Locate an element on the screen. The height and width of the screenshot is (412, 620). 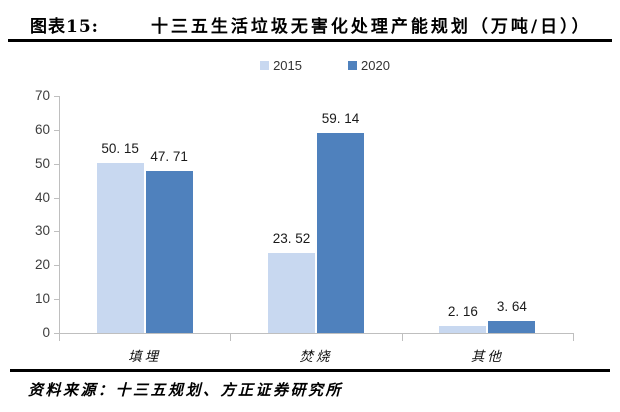
bar-2015-填埋 is located at coordinates (120, 248).